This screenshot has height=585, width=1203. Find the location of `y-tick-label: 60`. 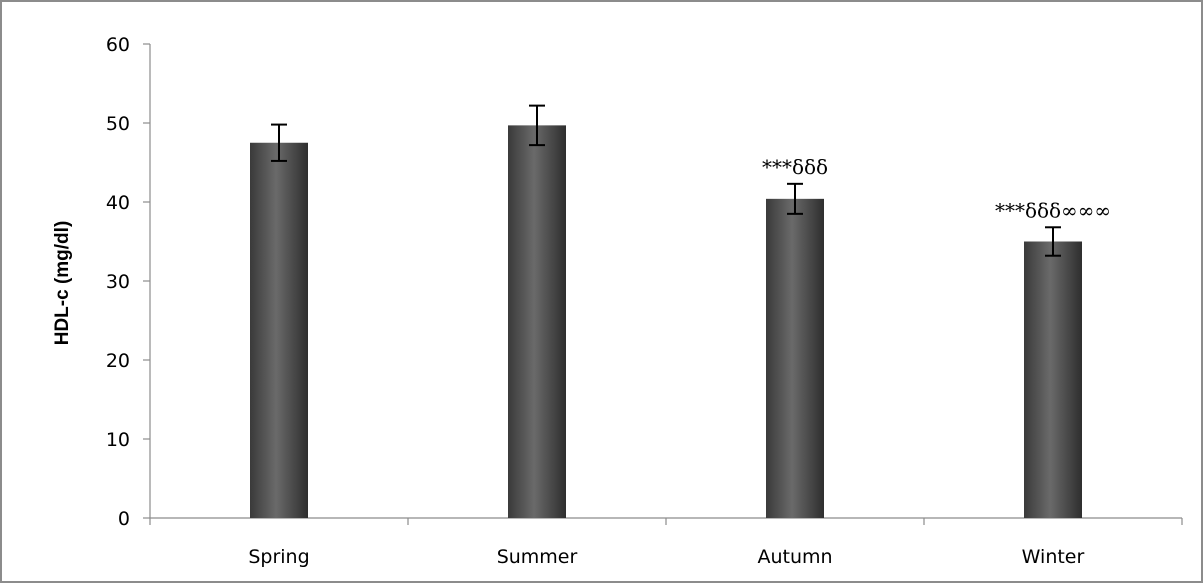

y-tick-label: 60 is located at coordinates (118, 45).